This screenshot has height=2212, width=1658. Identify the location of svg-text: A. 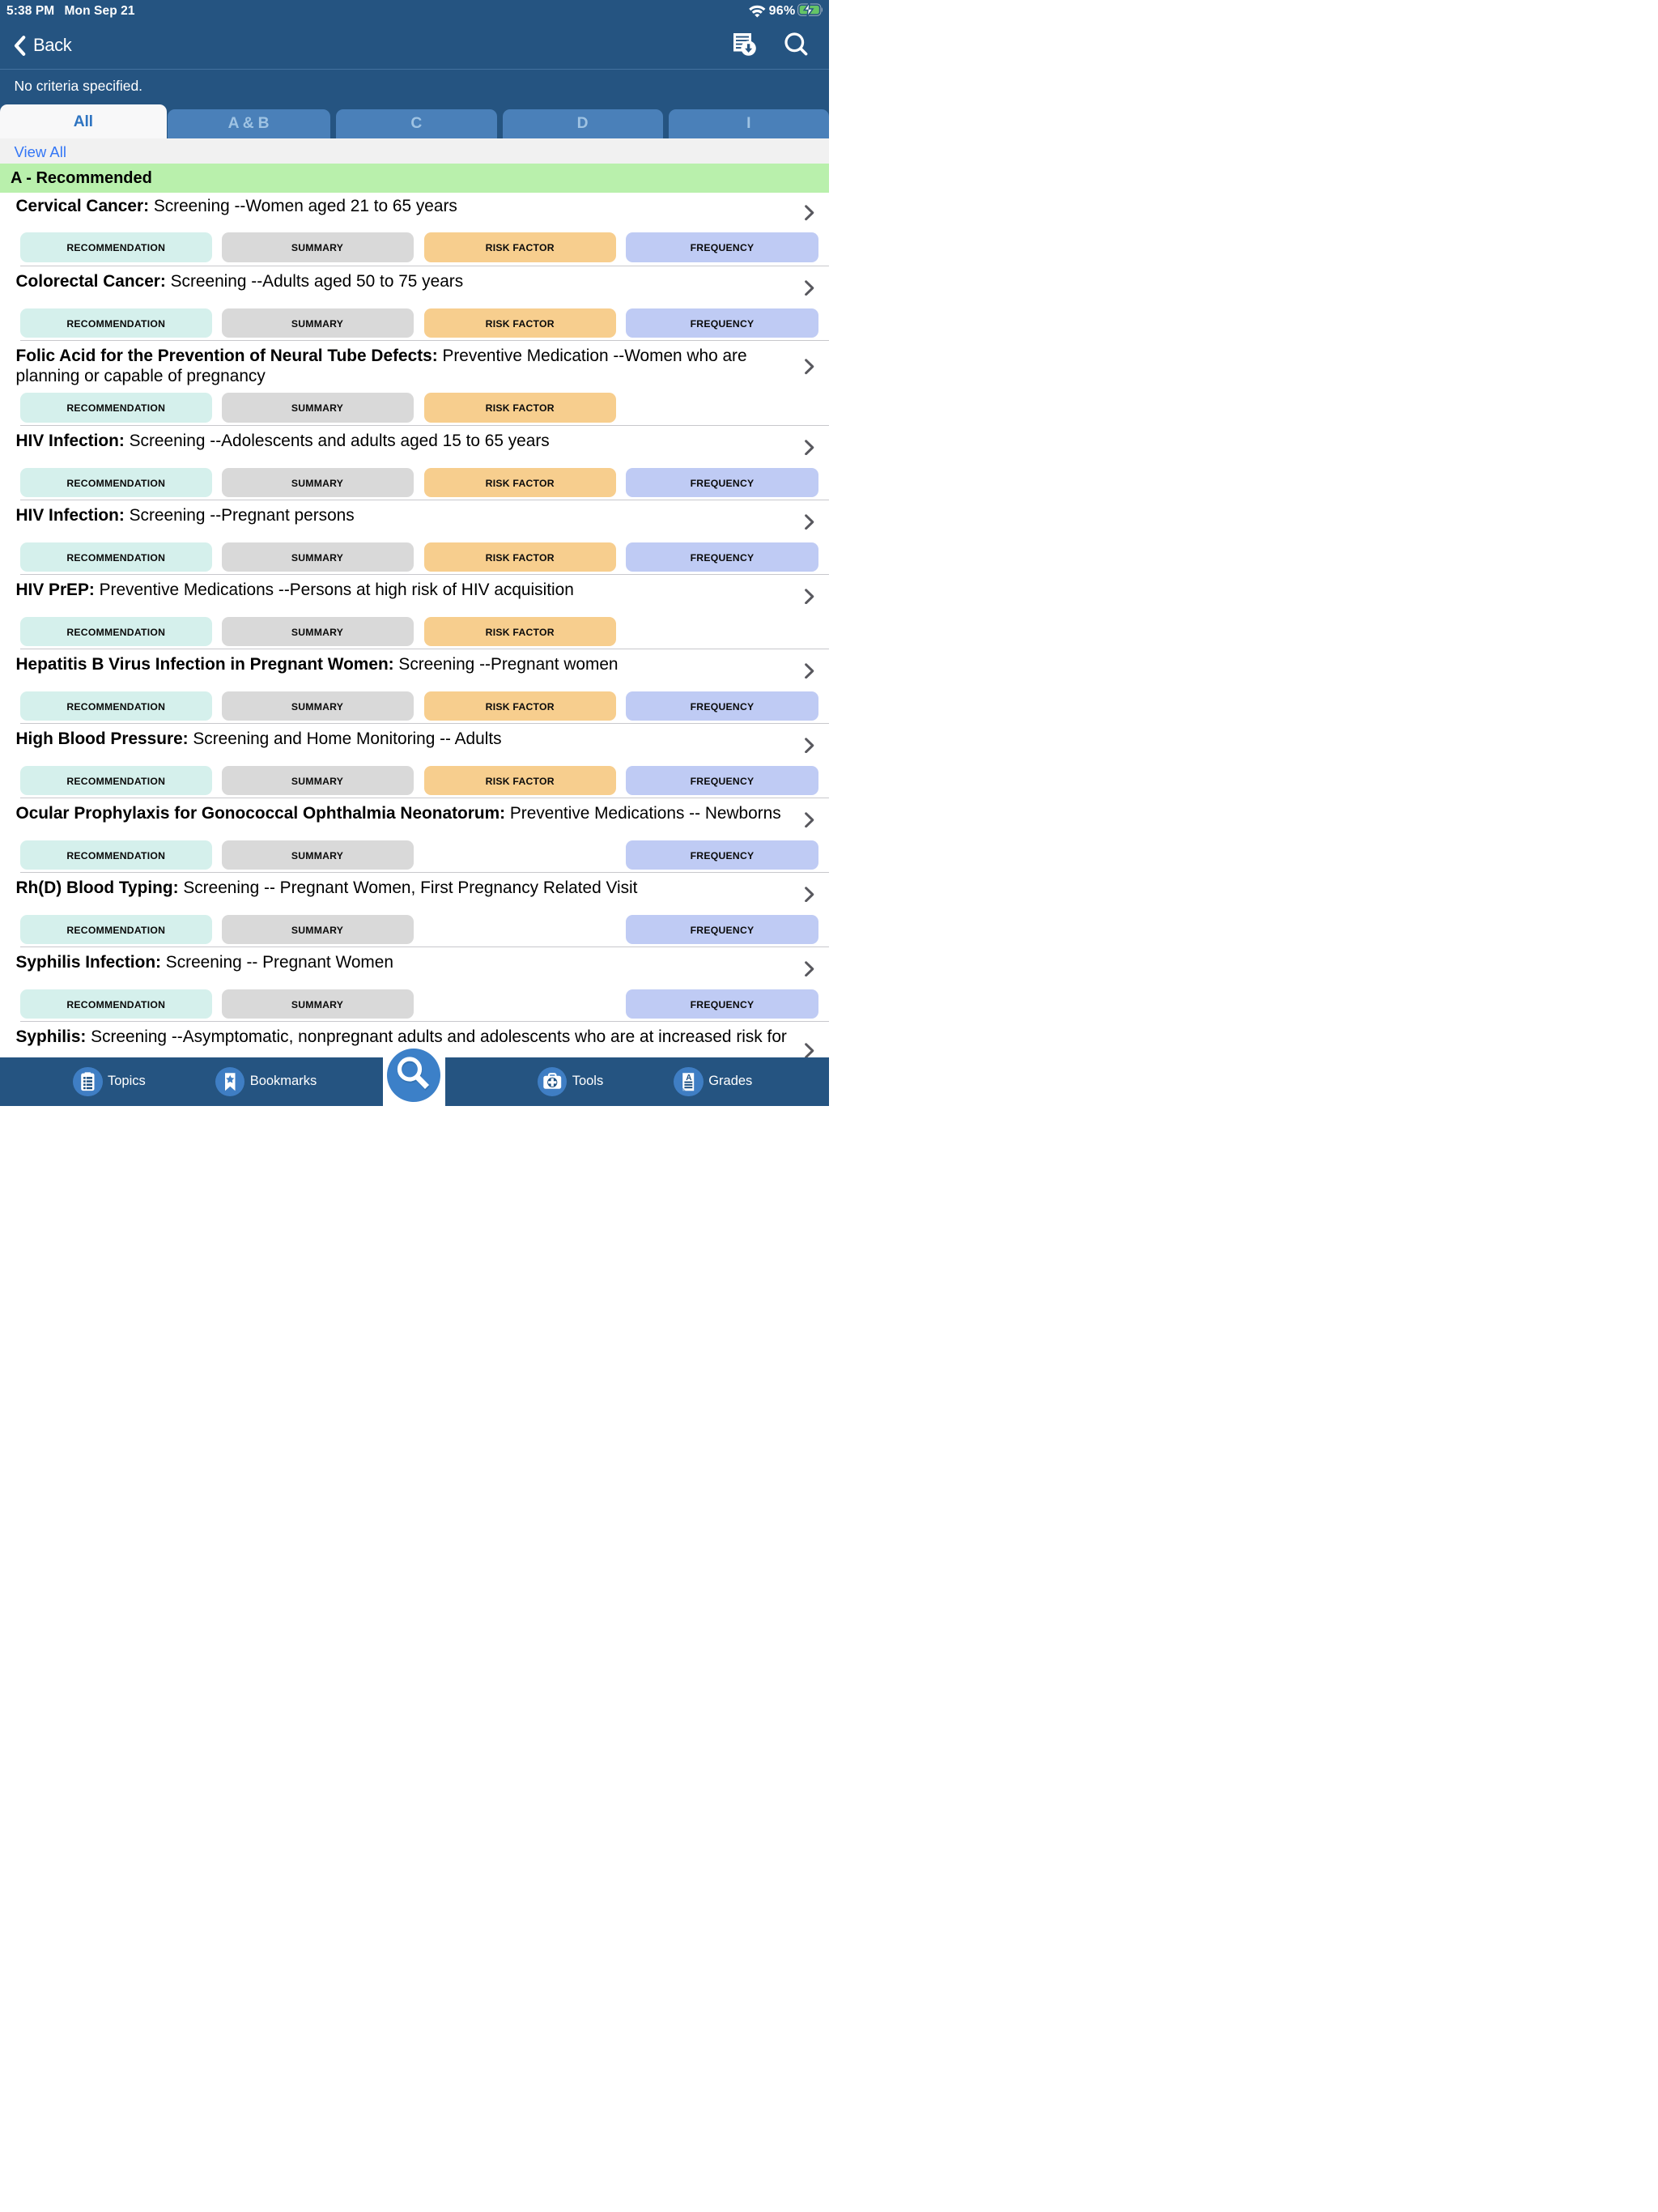
(688, 1079).